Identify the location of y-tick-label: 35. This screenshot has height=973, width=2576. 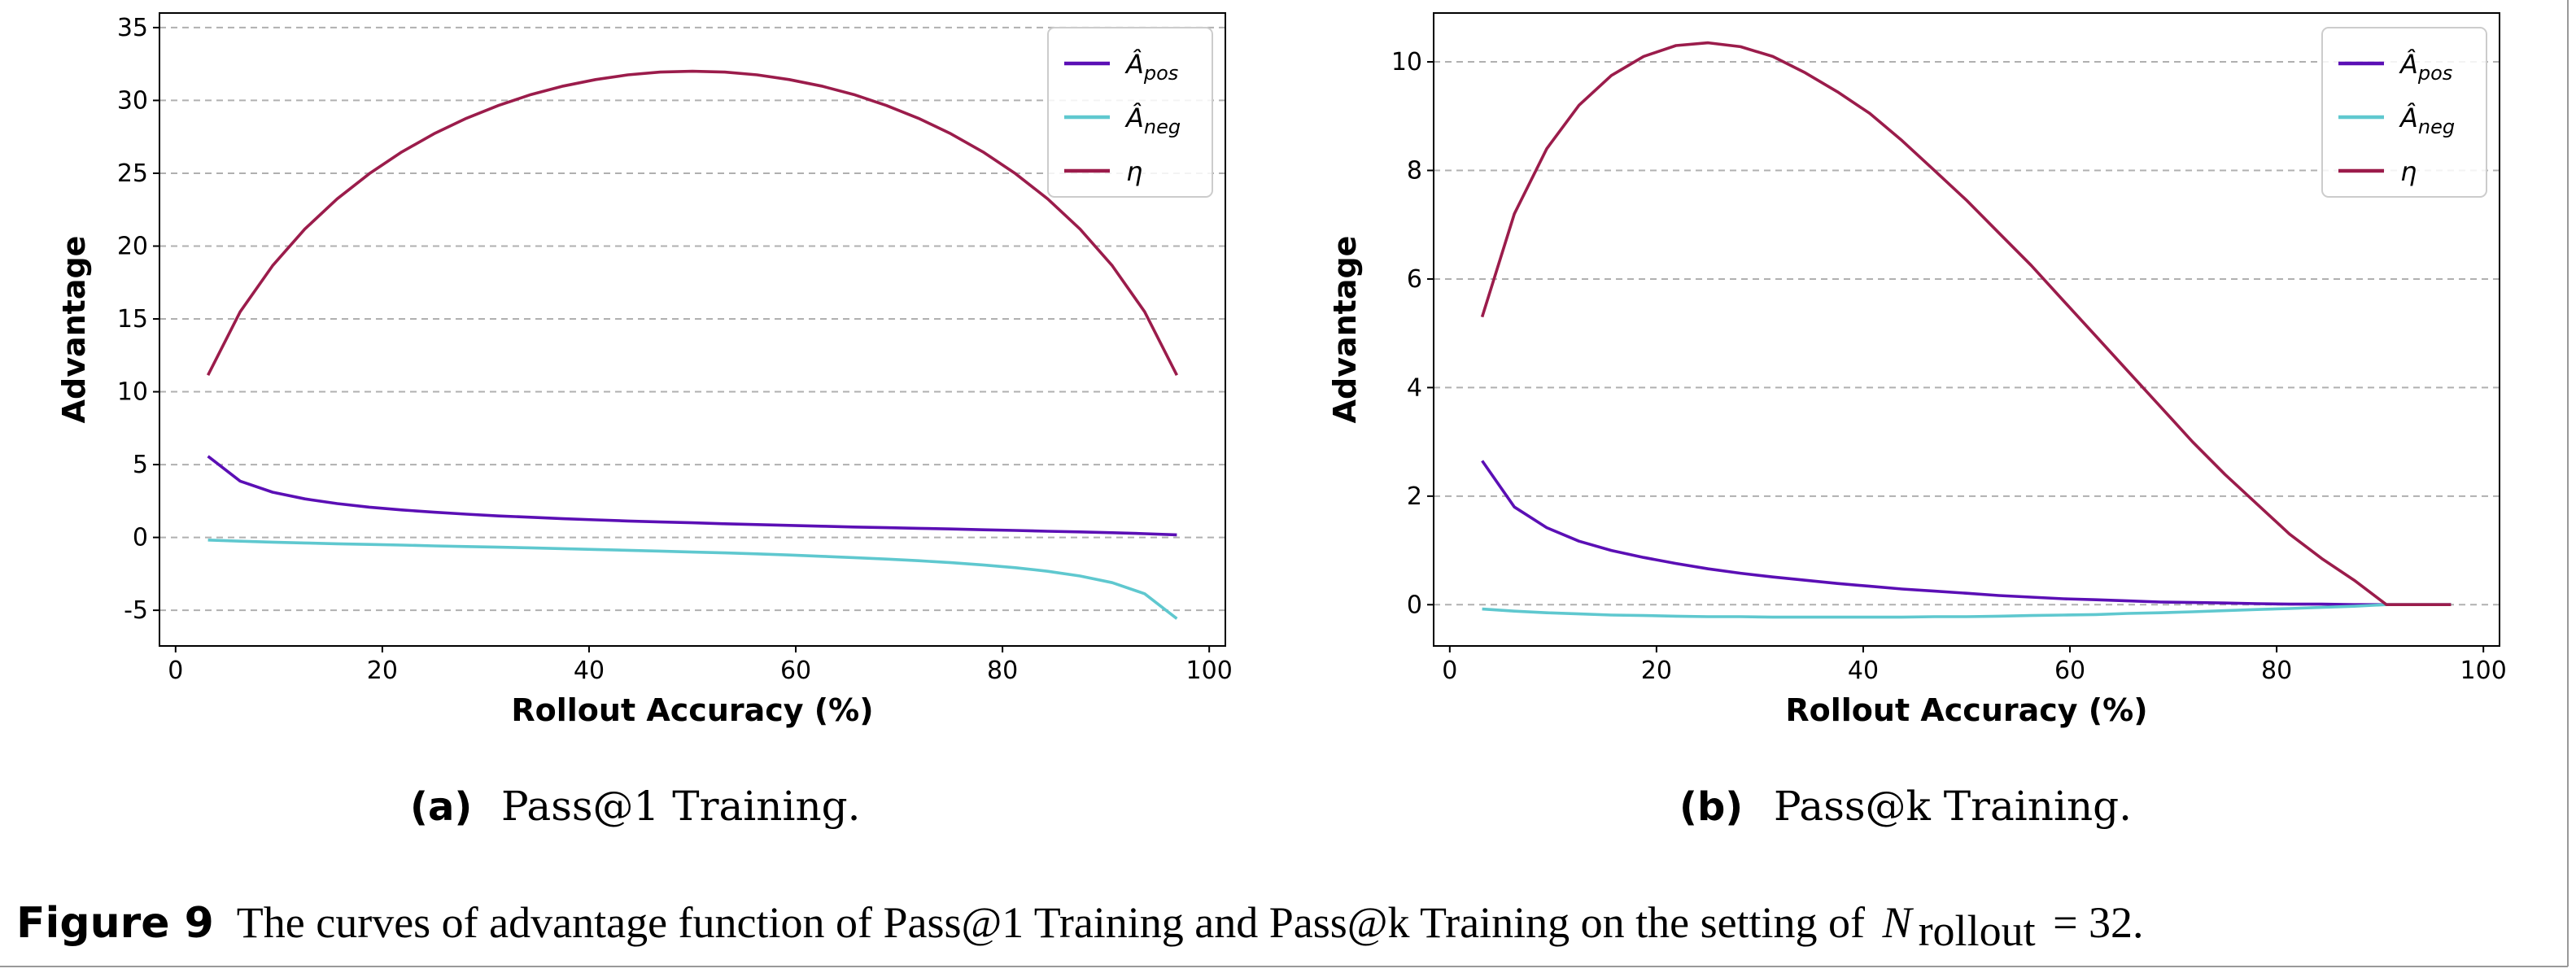
(132, 28).